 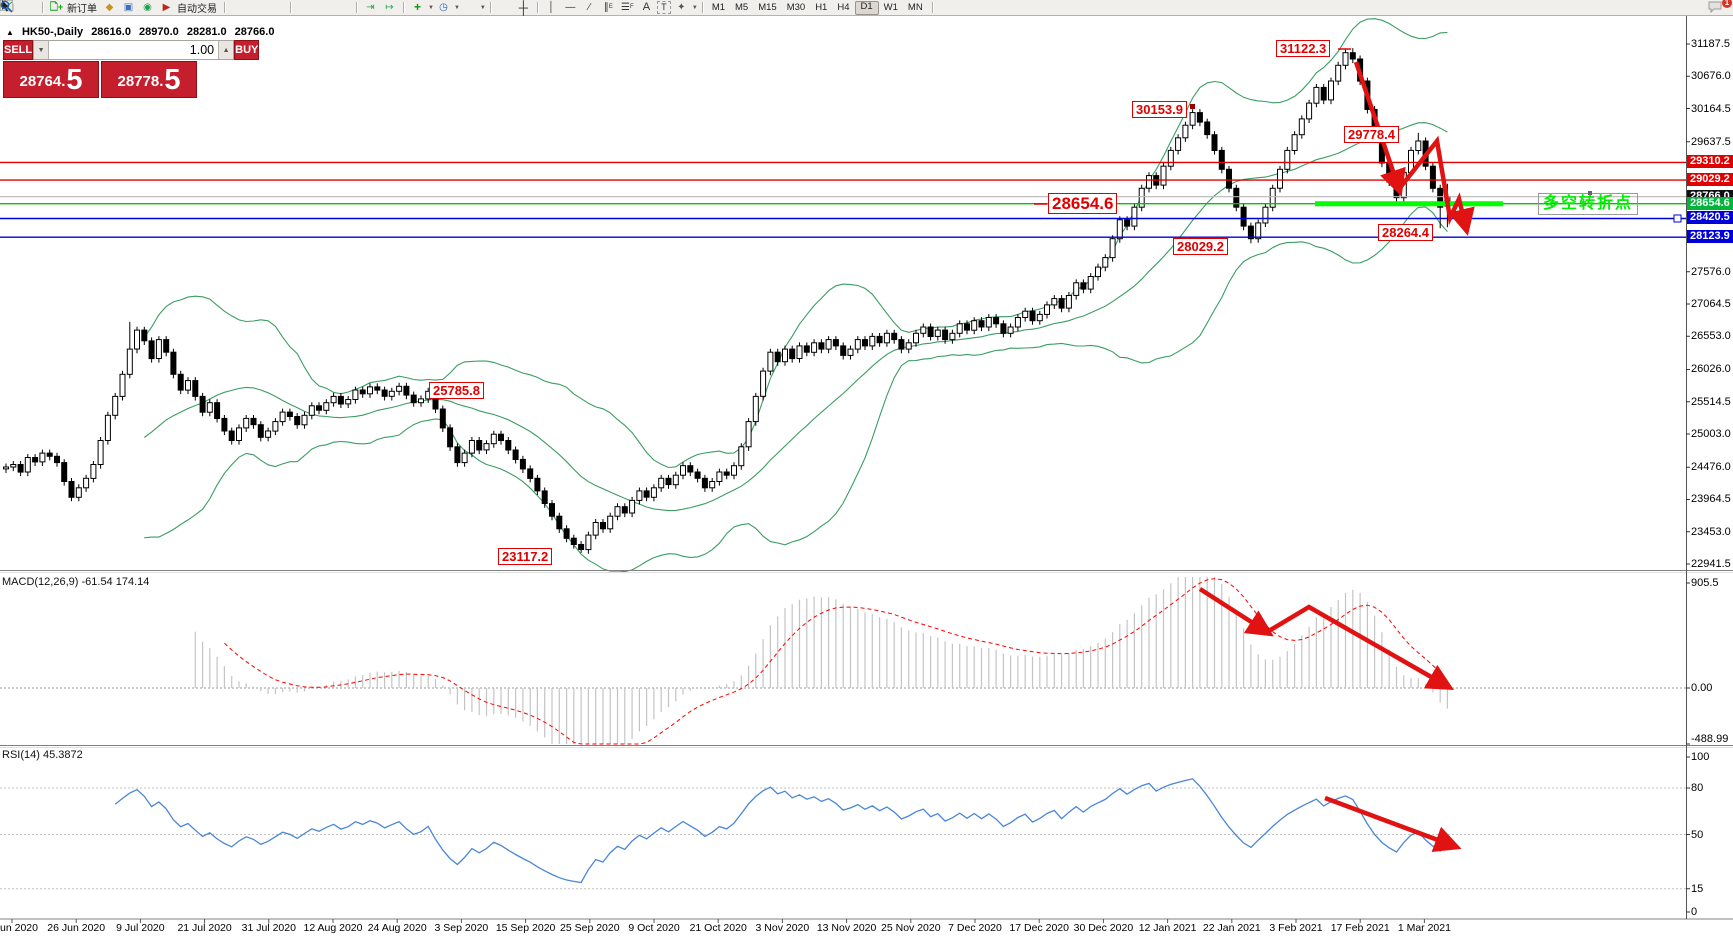 What do you see at coordinates (853, 7) in the screenshot?
I see `search-icon` at bounding box center [853, 7].